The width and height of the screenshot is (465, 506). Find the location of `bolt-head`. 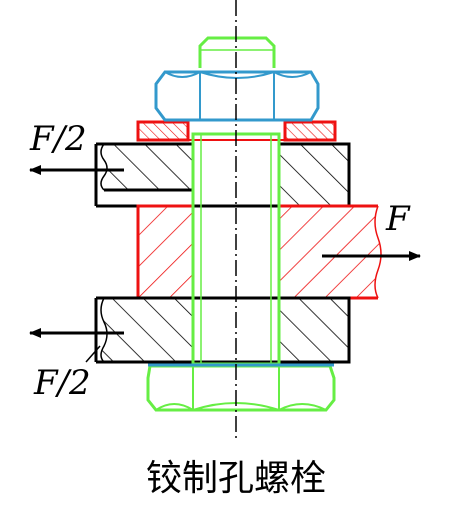

bolt-head is located at coordinates (241, 387).